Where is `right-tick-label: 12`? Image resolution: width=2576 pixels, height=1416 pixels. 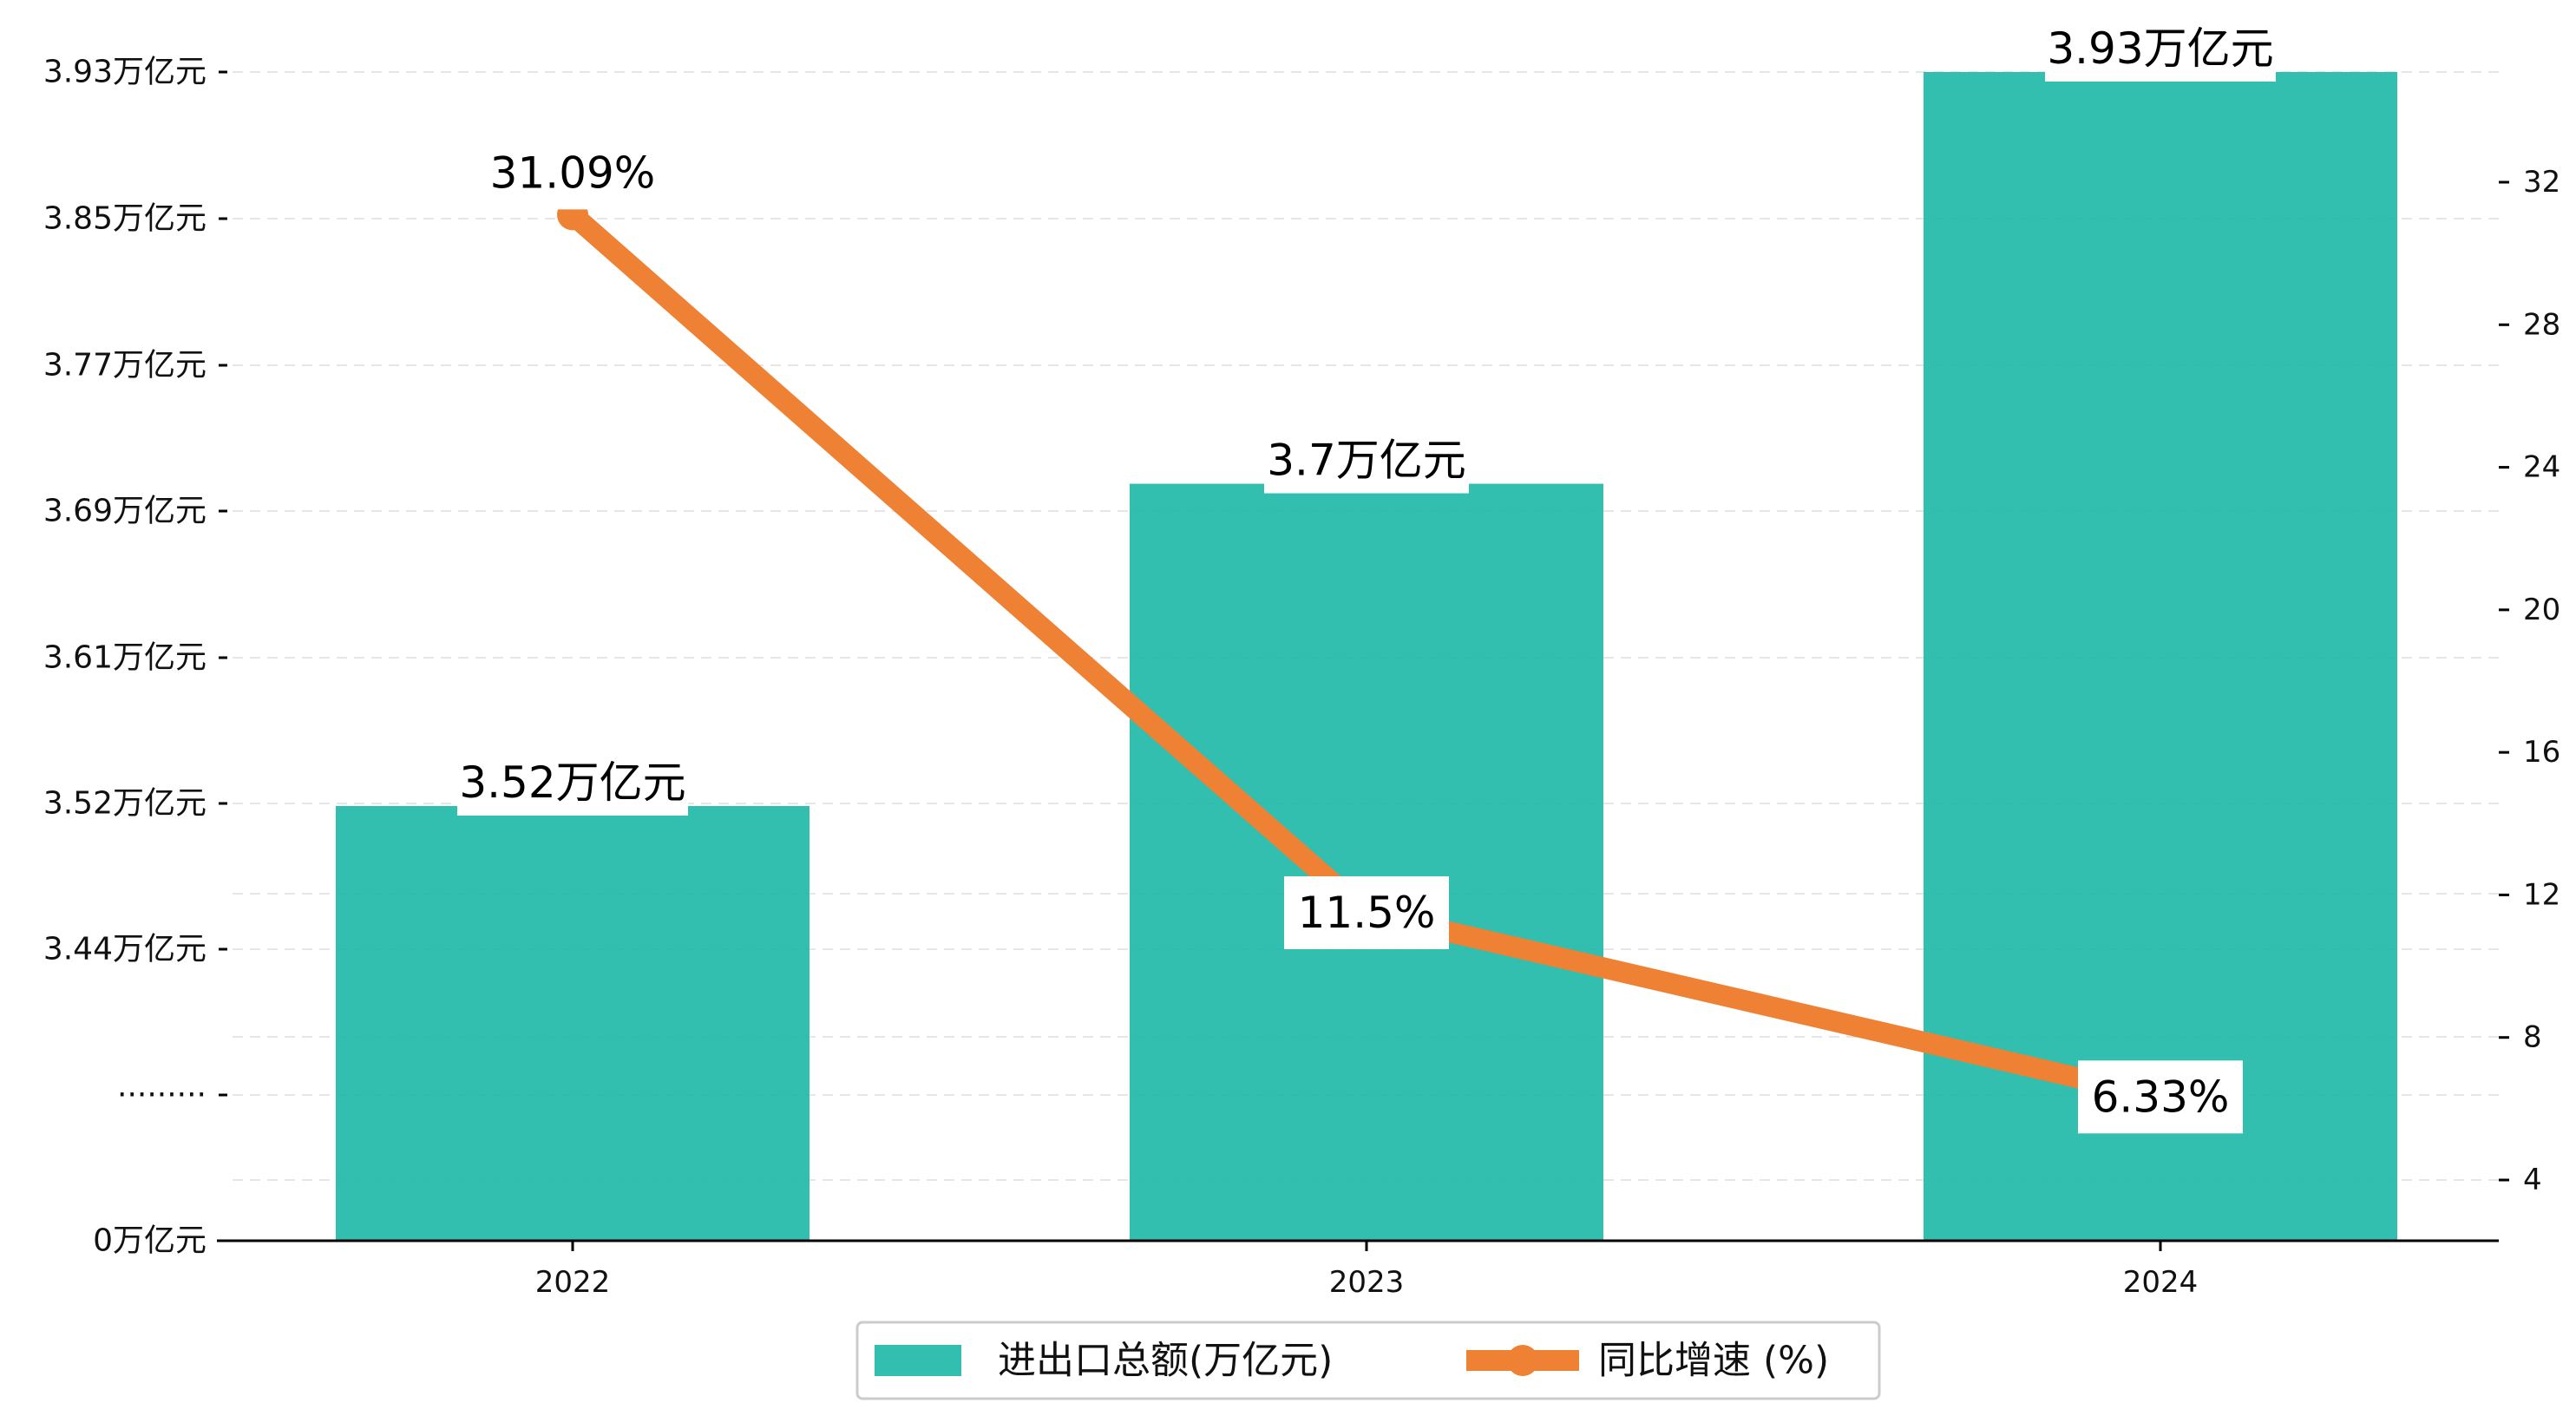 right-tick-label: 12 is located at coordinates (2541, 895).